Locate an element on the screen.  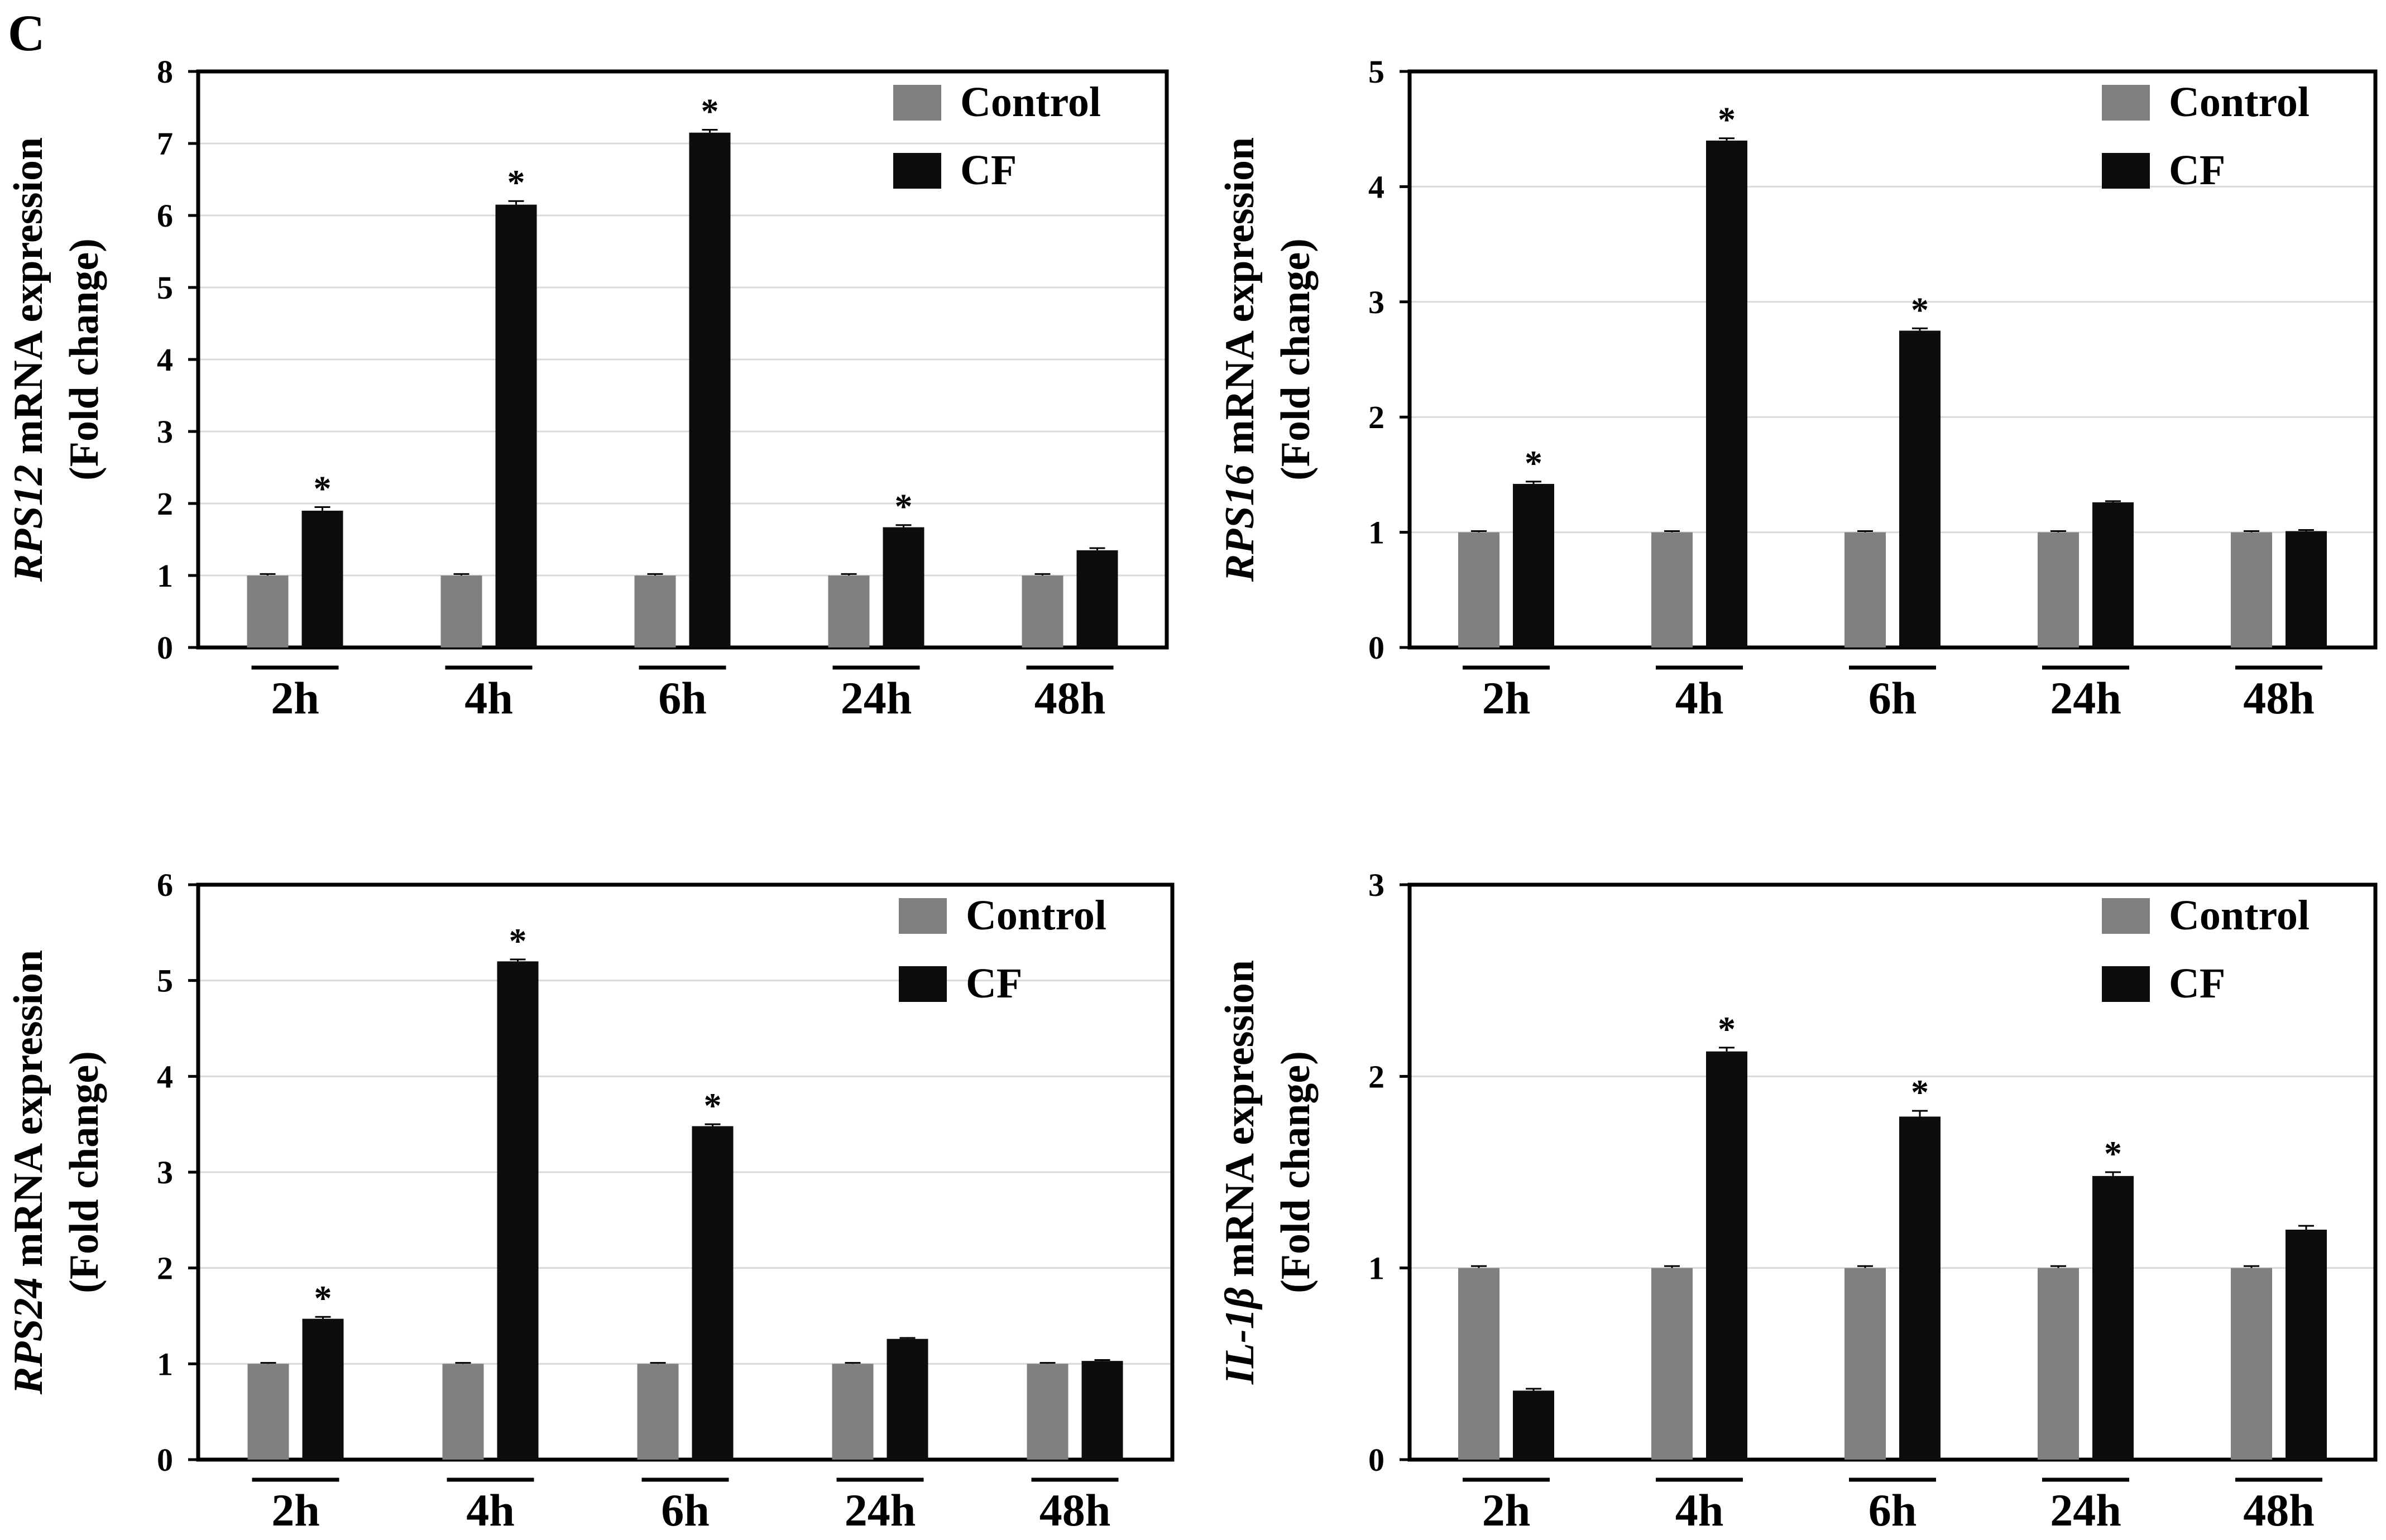
y-axis-gene: RPS12 is located at coordinates (29, 523).